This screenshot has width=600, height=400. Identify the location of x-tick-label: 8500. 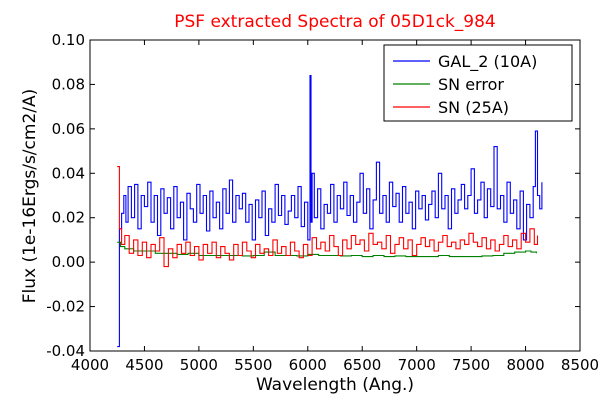
(580, 365).